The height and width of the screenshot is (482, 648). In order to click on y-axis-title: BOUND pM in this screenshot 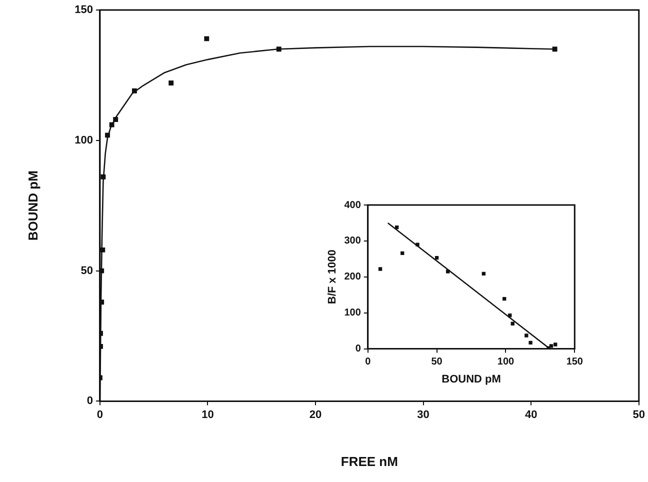, I will do `click(32, 205)`.